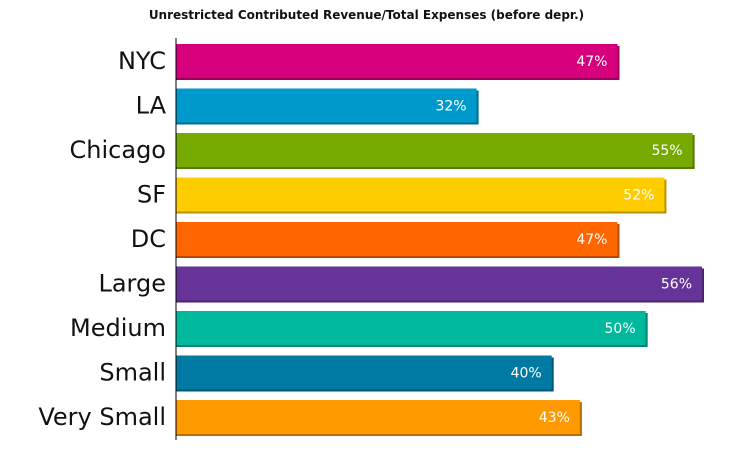 The image size is (733, 450). What do you see at coordinates (397, 239) in the screenshot?
I see `bar-dc` at bounding box center [397, 239].